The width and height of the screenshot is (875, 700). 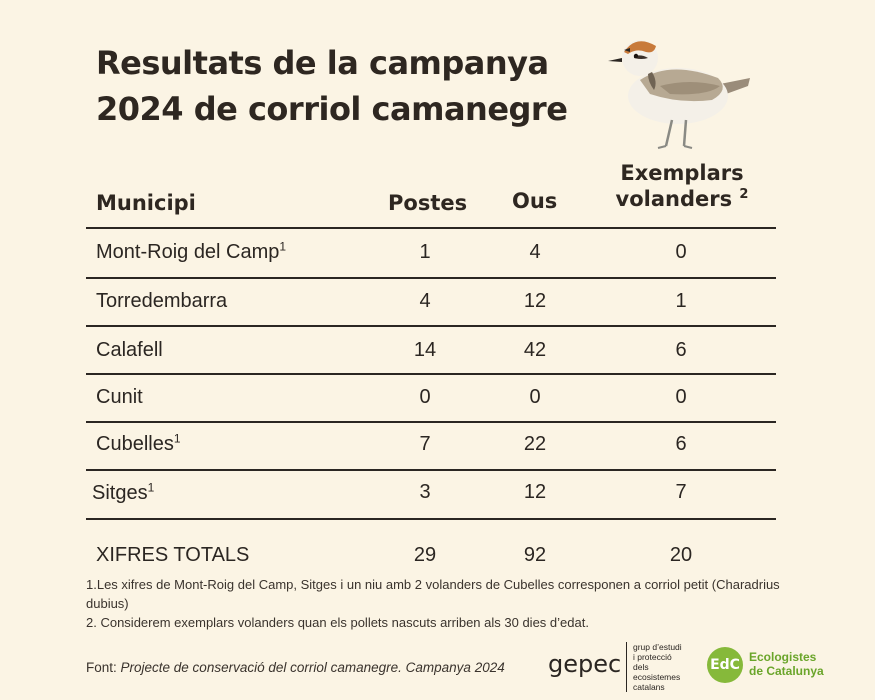 I want to click on edc-line: Ecologistes, so click(x=783, y=657).